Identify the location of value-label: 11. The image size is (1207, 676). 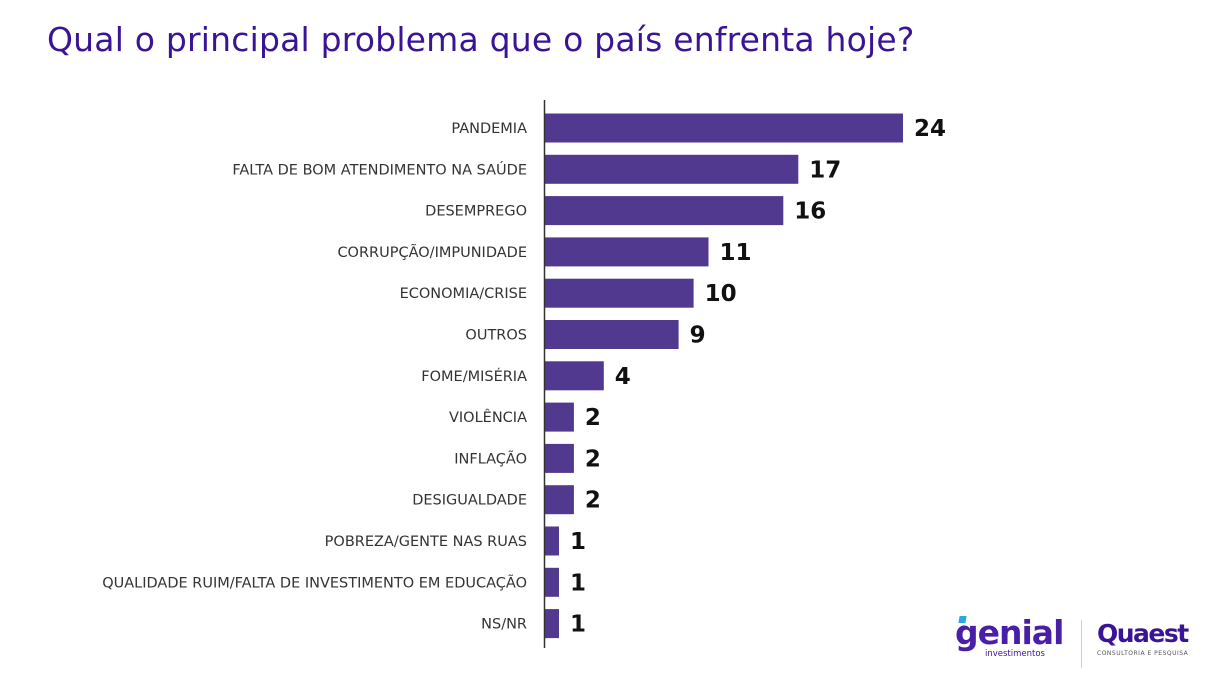
(736, 253).